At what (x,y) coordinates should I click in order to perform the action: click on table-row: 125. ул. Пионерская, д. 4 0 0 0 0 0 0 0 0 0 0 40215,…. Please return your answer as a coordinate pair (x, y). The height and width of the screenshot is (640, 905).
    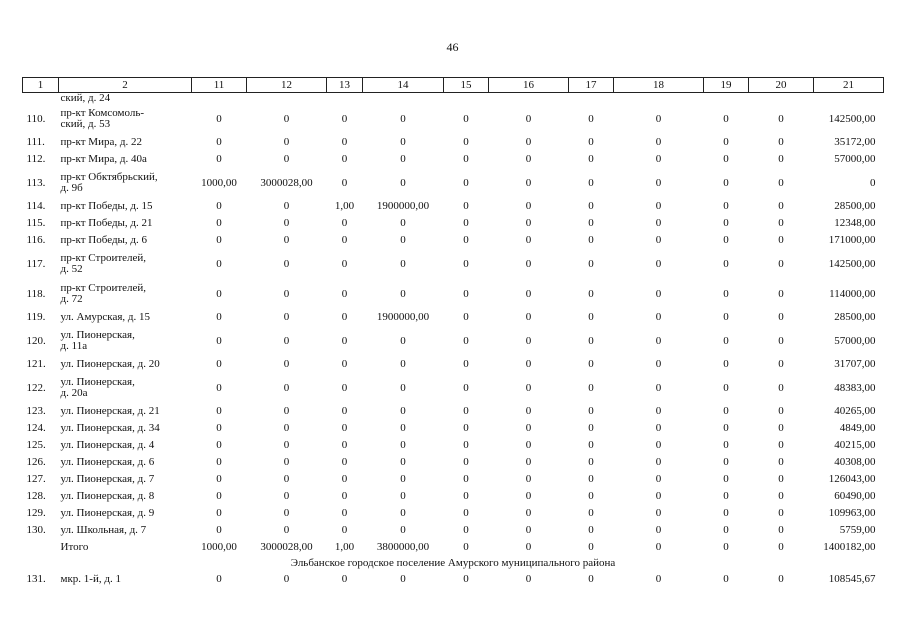
    Looking at the image, I should click on (453, 445).